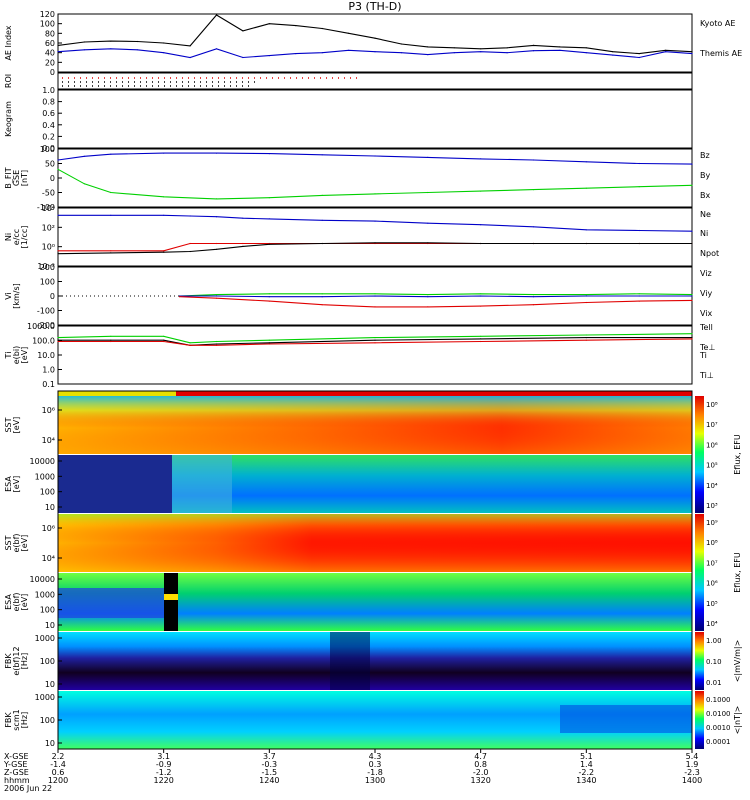  I want to click on colorbar-tick-fbk_b-2: 0.0010, so click(718, 728).